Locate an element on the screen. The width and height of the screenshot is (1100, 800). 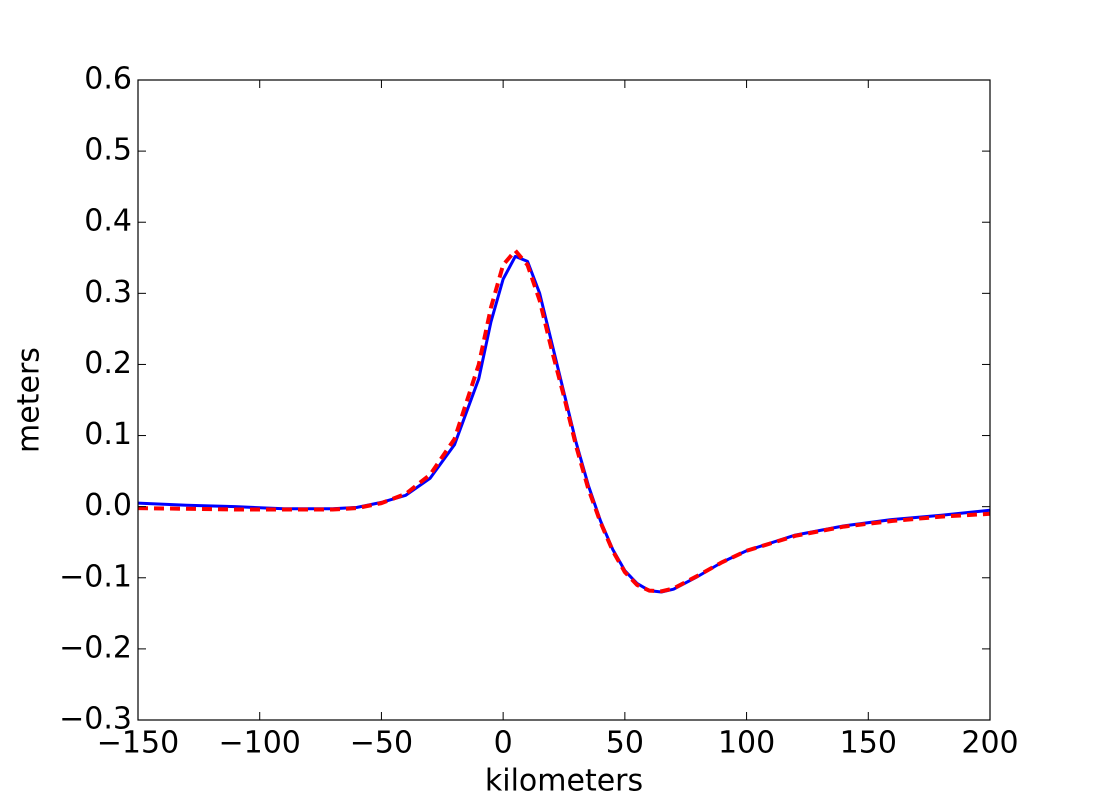
y-tick-label: 0.5 is located at coordinates (108, 150).